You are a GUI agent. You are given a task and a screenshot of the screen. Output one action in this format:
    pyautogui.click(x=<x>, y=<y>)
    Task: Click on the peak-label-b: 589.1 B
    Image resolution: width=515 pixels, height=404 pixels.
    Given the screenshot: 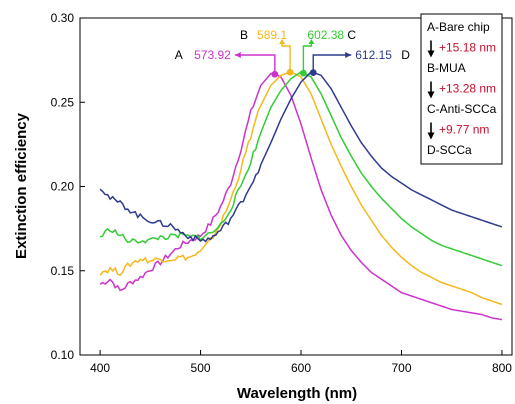 What is the action you would take?
    pyautogui.click(x=265, y=49)
    